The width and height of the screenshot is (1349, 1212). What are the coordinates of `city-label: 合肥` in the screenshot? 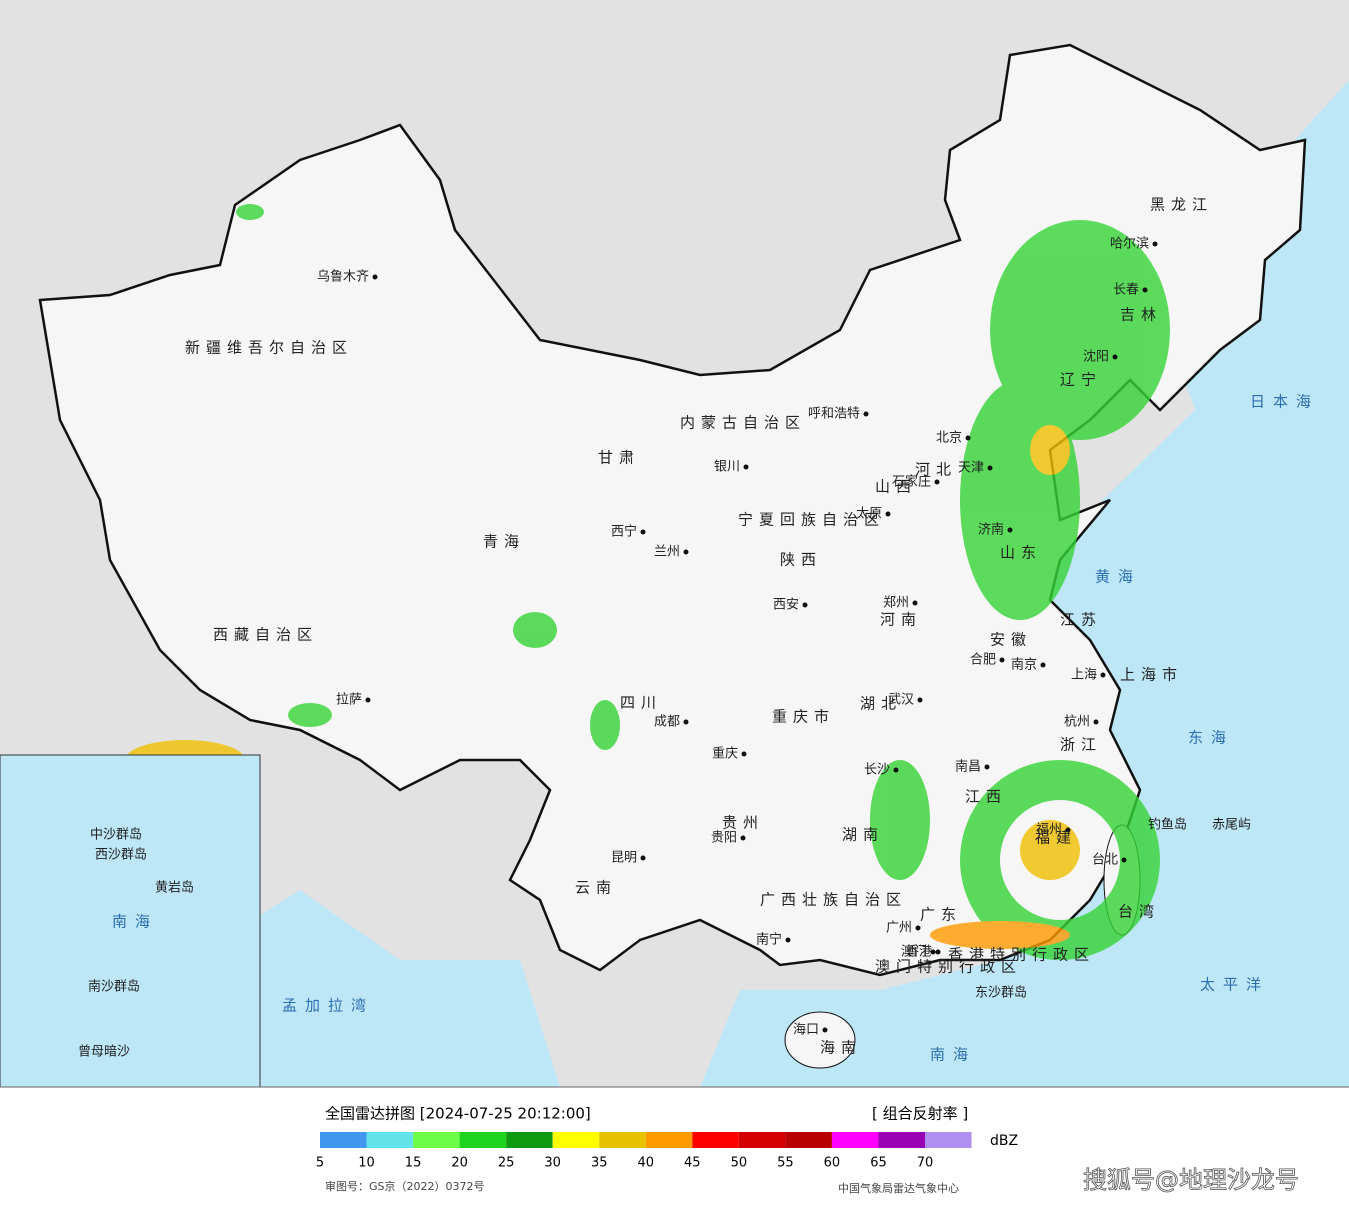 It's located at (983, 660).